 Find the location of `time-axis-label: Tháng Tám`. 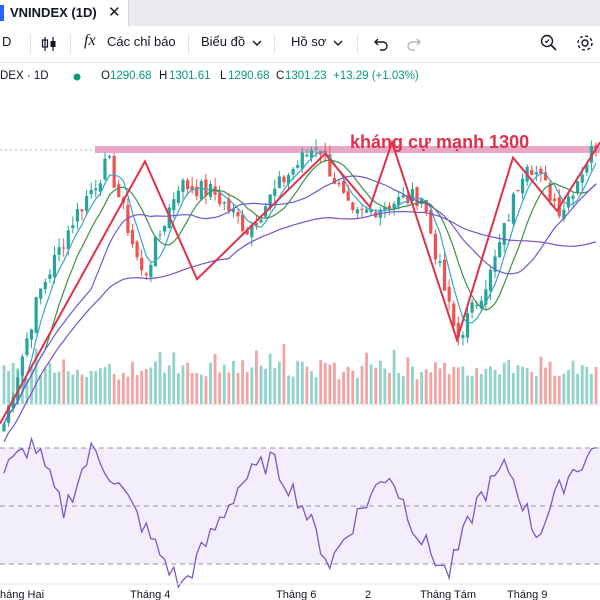

time-axis-label: Tháng Tám is located at coordinates (448, 594).